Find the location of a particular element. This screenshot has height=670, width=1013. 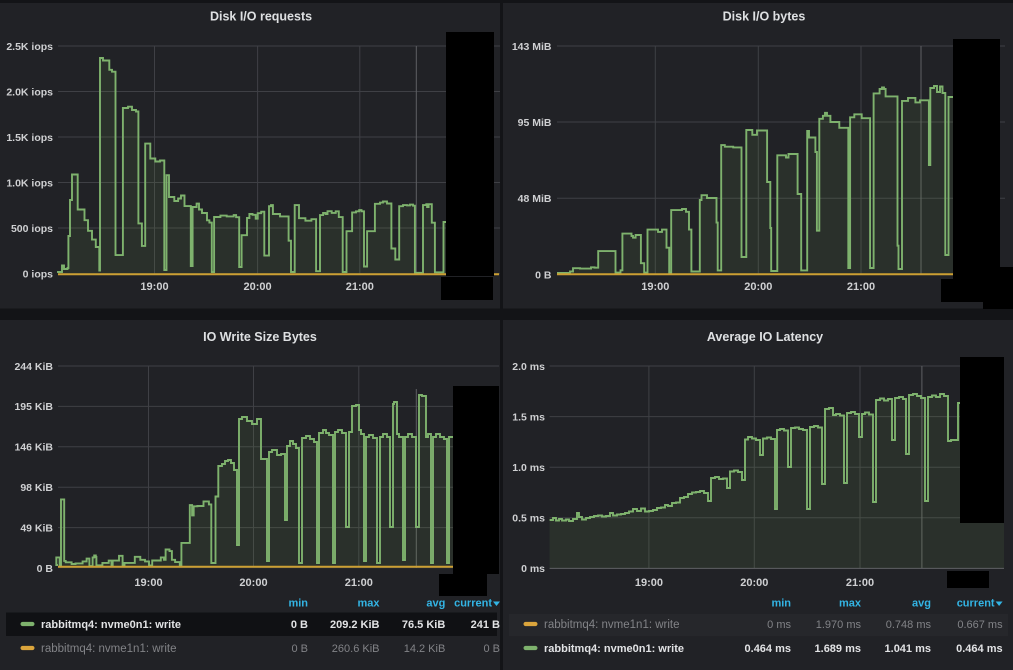

svg-text: Average IO Latency is located at coordinates (765, 337).